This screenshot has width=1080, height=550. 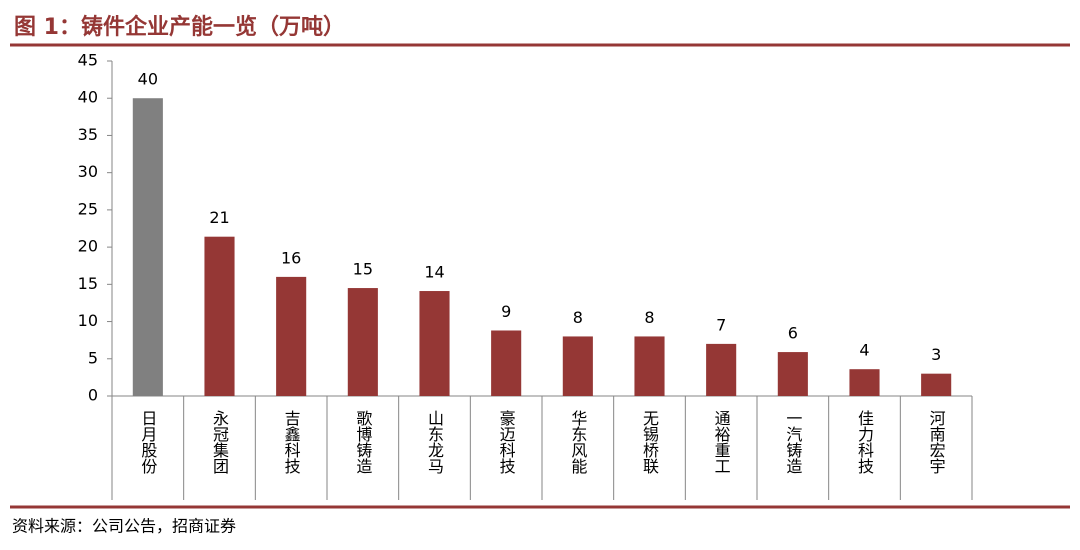 I want to click on x-tick-label: 一汽铸造, so click(x=792, y=442).